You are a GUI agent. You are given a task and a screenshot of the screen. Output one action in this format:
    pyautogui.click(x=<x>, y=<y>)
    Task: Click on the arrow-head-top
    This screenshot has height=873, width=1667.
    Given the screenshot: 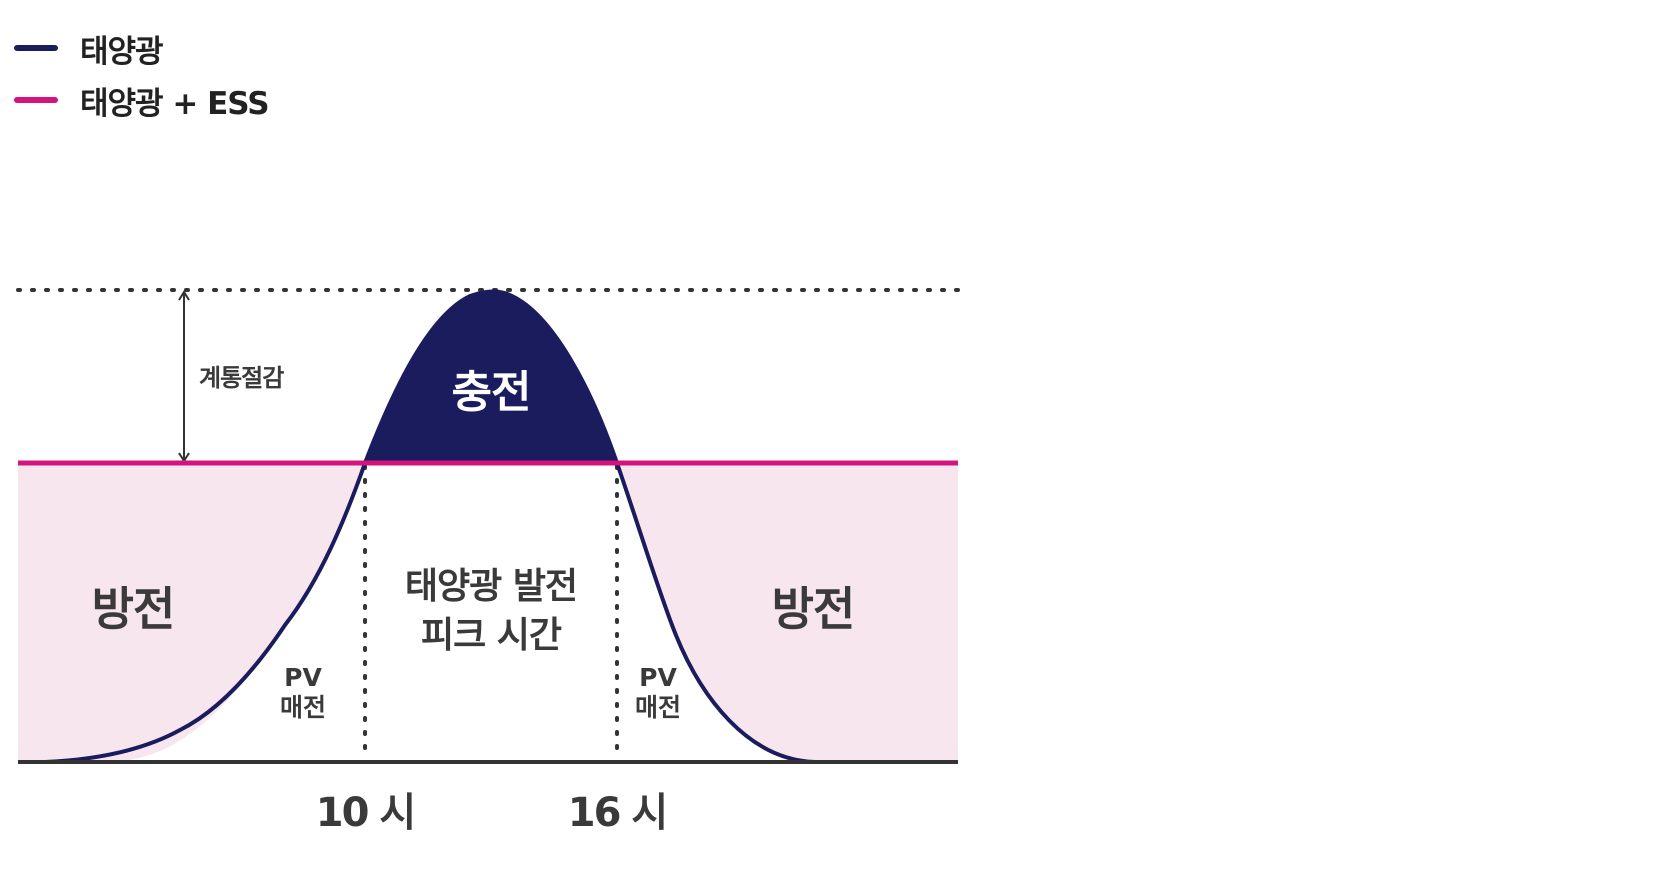 What is the action you would take?
    pyautogui.click(x=184, y=295)
    